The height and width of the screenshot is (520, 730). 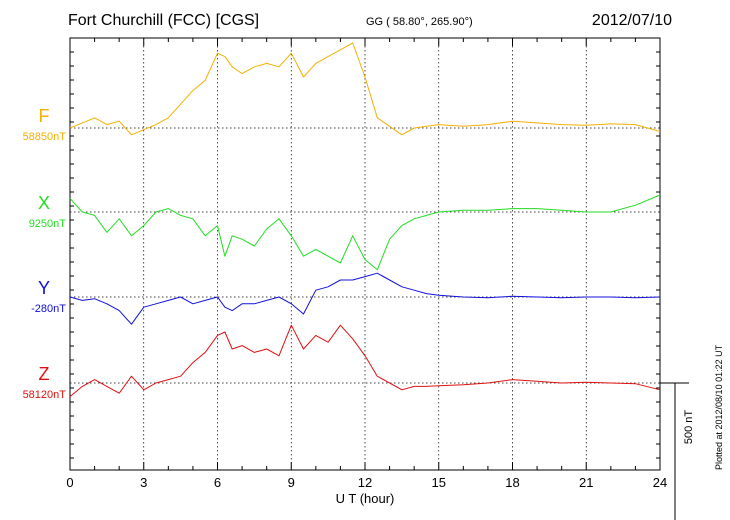 I want to click on component-label-y: Y, so click(x=44, y=288).